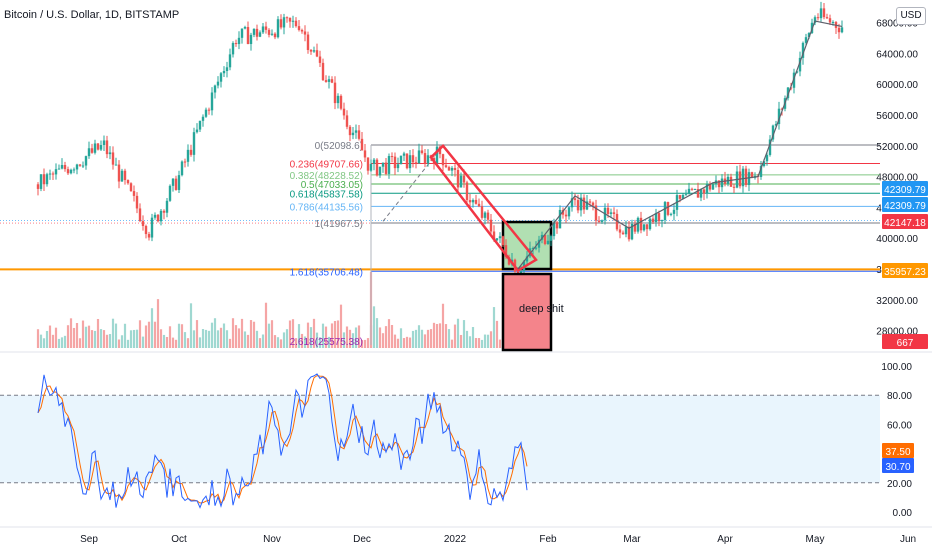  Describe the element at coordinates (908, 539) in the screenshot. I see `time-tick-label: Jun` at that location.